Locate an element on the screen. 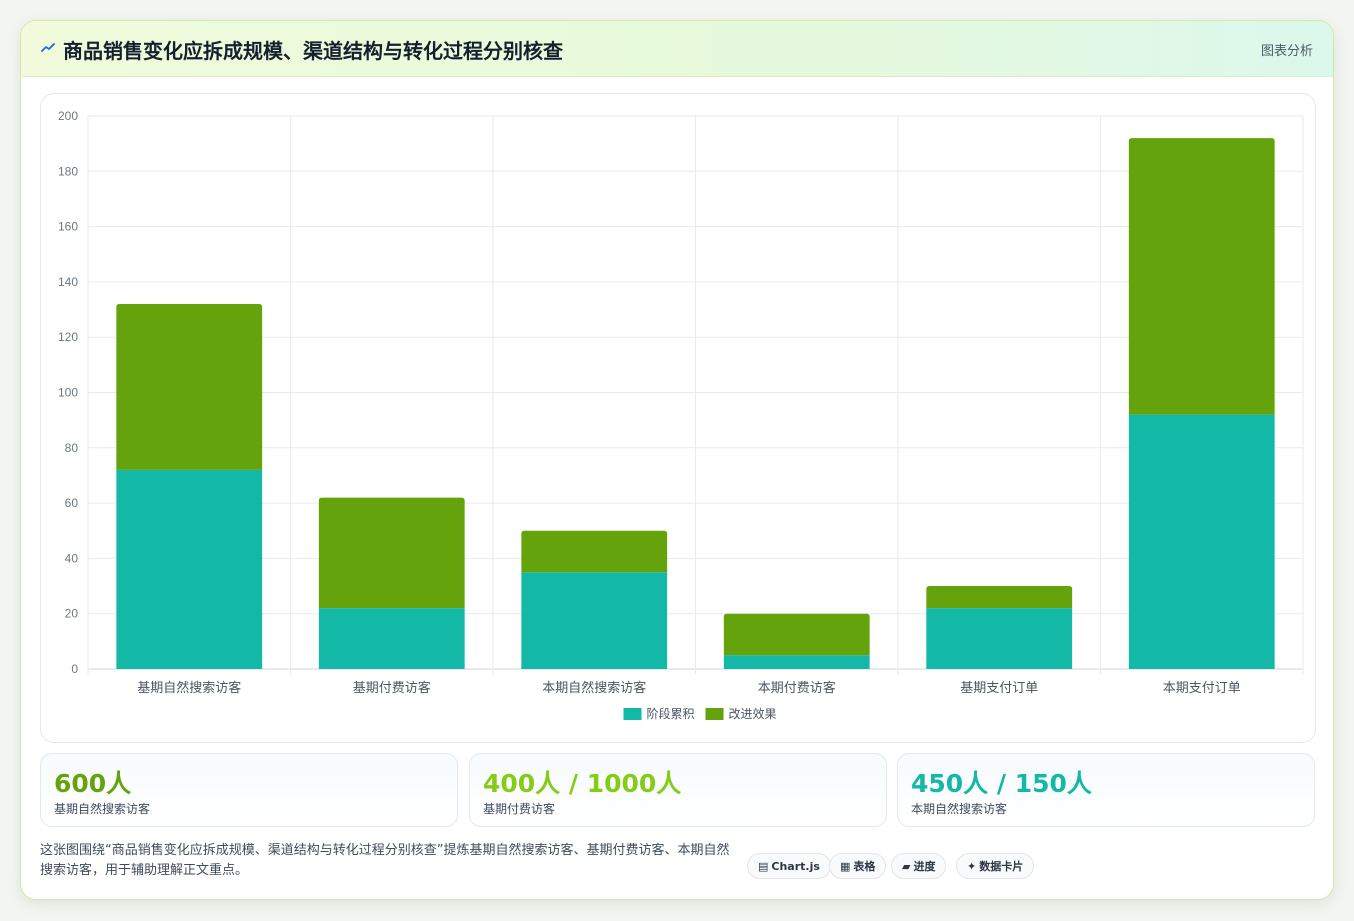 The width and height of the screenshot is (1354, 921). stat-card-1: 600人 基期自然搜索访客 is located at coordinates (249, 790).